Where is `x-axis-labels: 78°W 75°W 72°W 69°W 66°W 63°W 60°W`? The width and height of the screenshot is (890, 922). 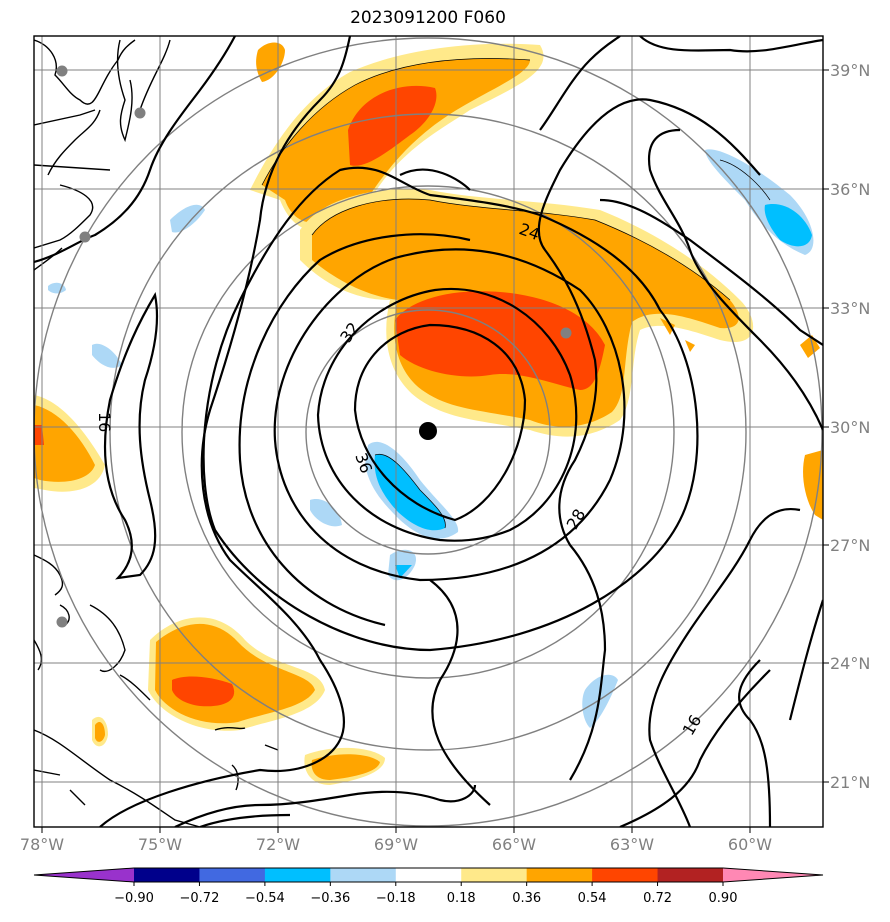 x-axis-labels: 78°W 75°W 72°W 69°W 66°W 63°W 60°W is located at coordinates (396, 844).